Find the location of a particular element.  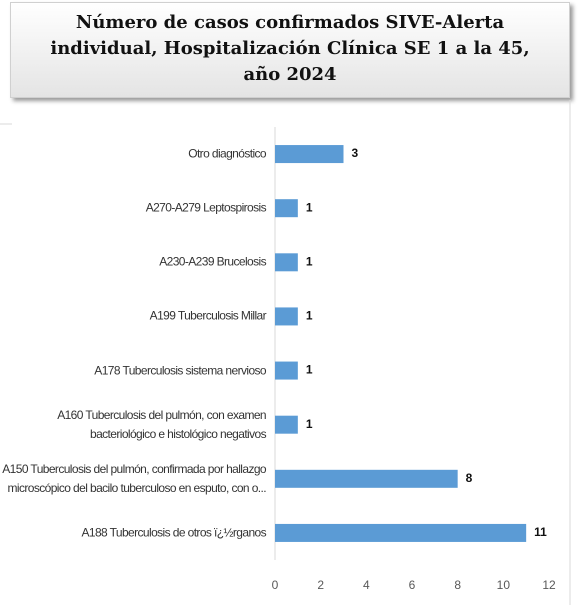

x-tick-label: 6 is located at coordinates (412, 585).